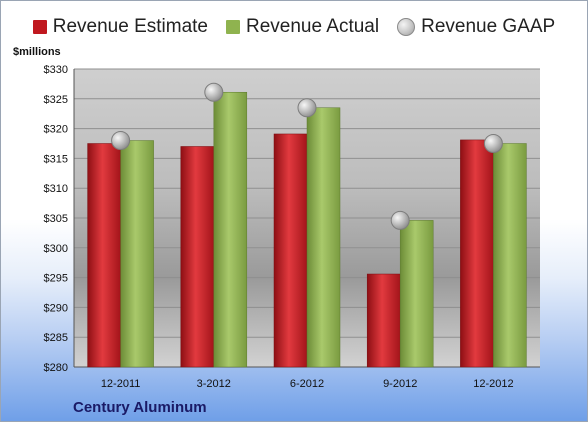 The image size is (588, 422). What do you see at coordinates (130, 26) in the screenshot?
I see `legend-label-estimate: Revenue Estimate` at bounding box center [130, 26].